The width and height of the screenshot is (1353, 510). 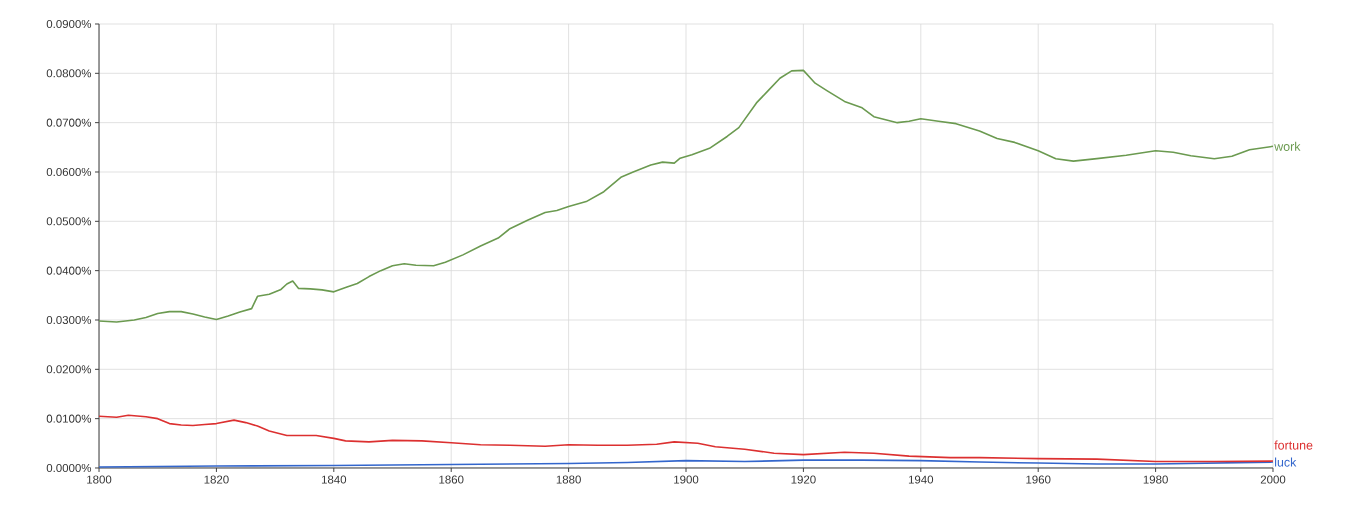 I want to click on x-tick-label: 1860, so click(x=451, y=479).